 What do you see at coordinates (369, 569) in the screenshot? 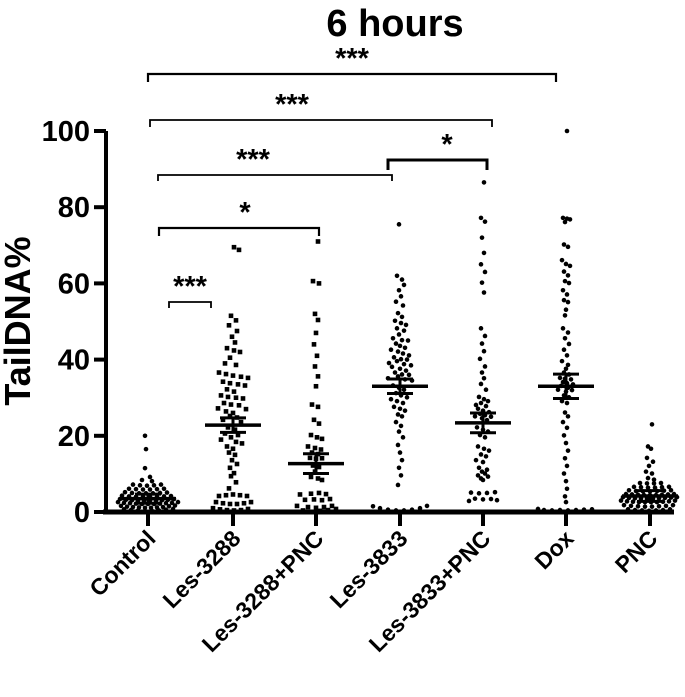
I see `x-category-label: Les-3833` at bounding box center [369, 569].